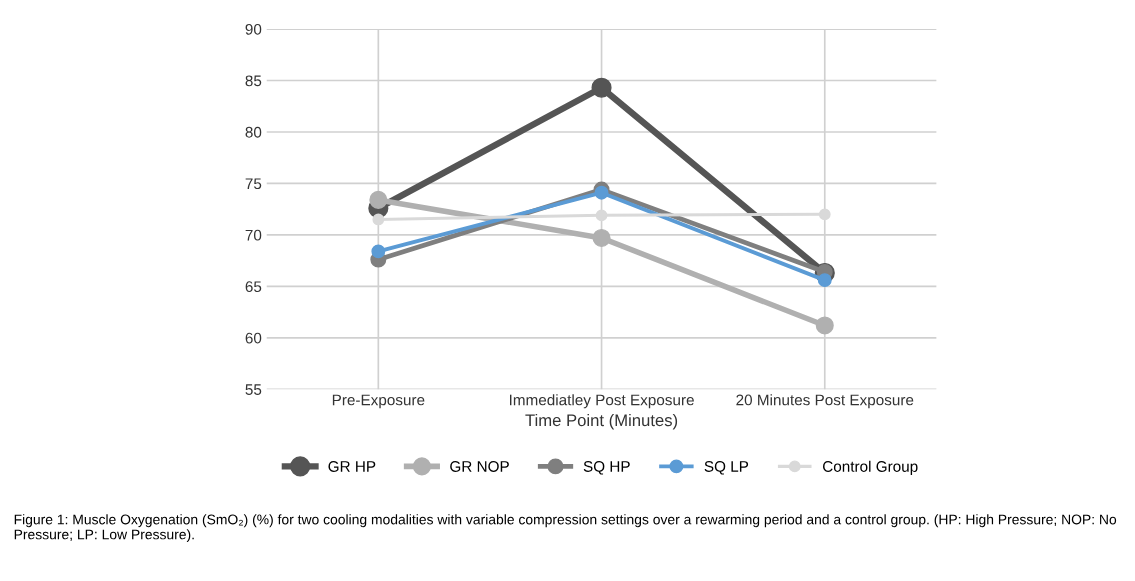  What do you see at coordinates (825, 401) in the screenshot?
I see `x-tick-label: 20 Minutes Post Exposure` at bounding box center [825, 401].